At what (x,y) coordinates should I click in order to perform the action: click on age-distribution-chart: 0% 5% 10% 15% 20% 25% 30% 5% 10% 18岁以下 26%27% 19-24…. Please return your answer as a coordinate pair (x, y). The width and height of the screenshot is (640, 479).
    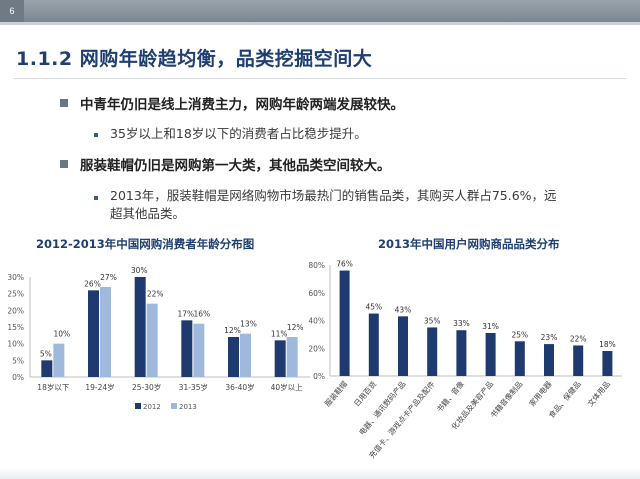
    Looking at the image, I should click on (158, 338).